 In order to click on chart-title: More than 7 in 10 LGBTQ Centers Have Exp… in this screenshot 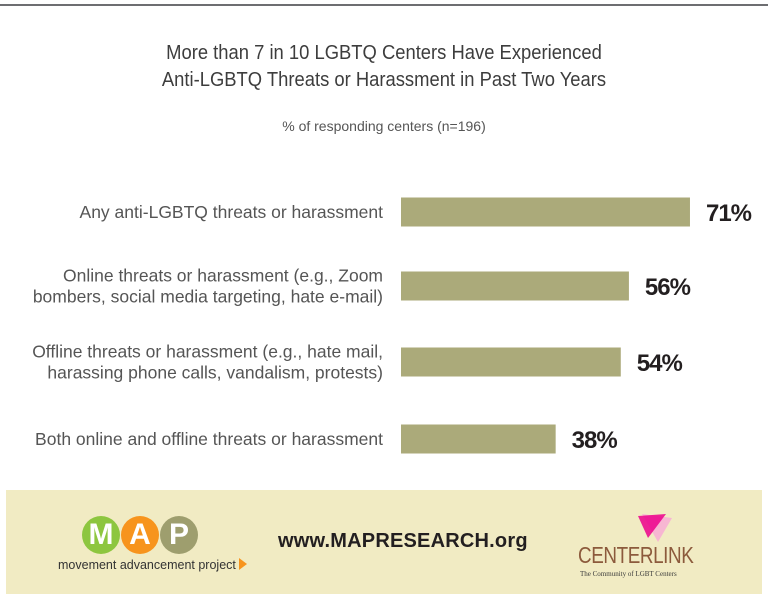, I will do `click(384, 67)`.